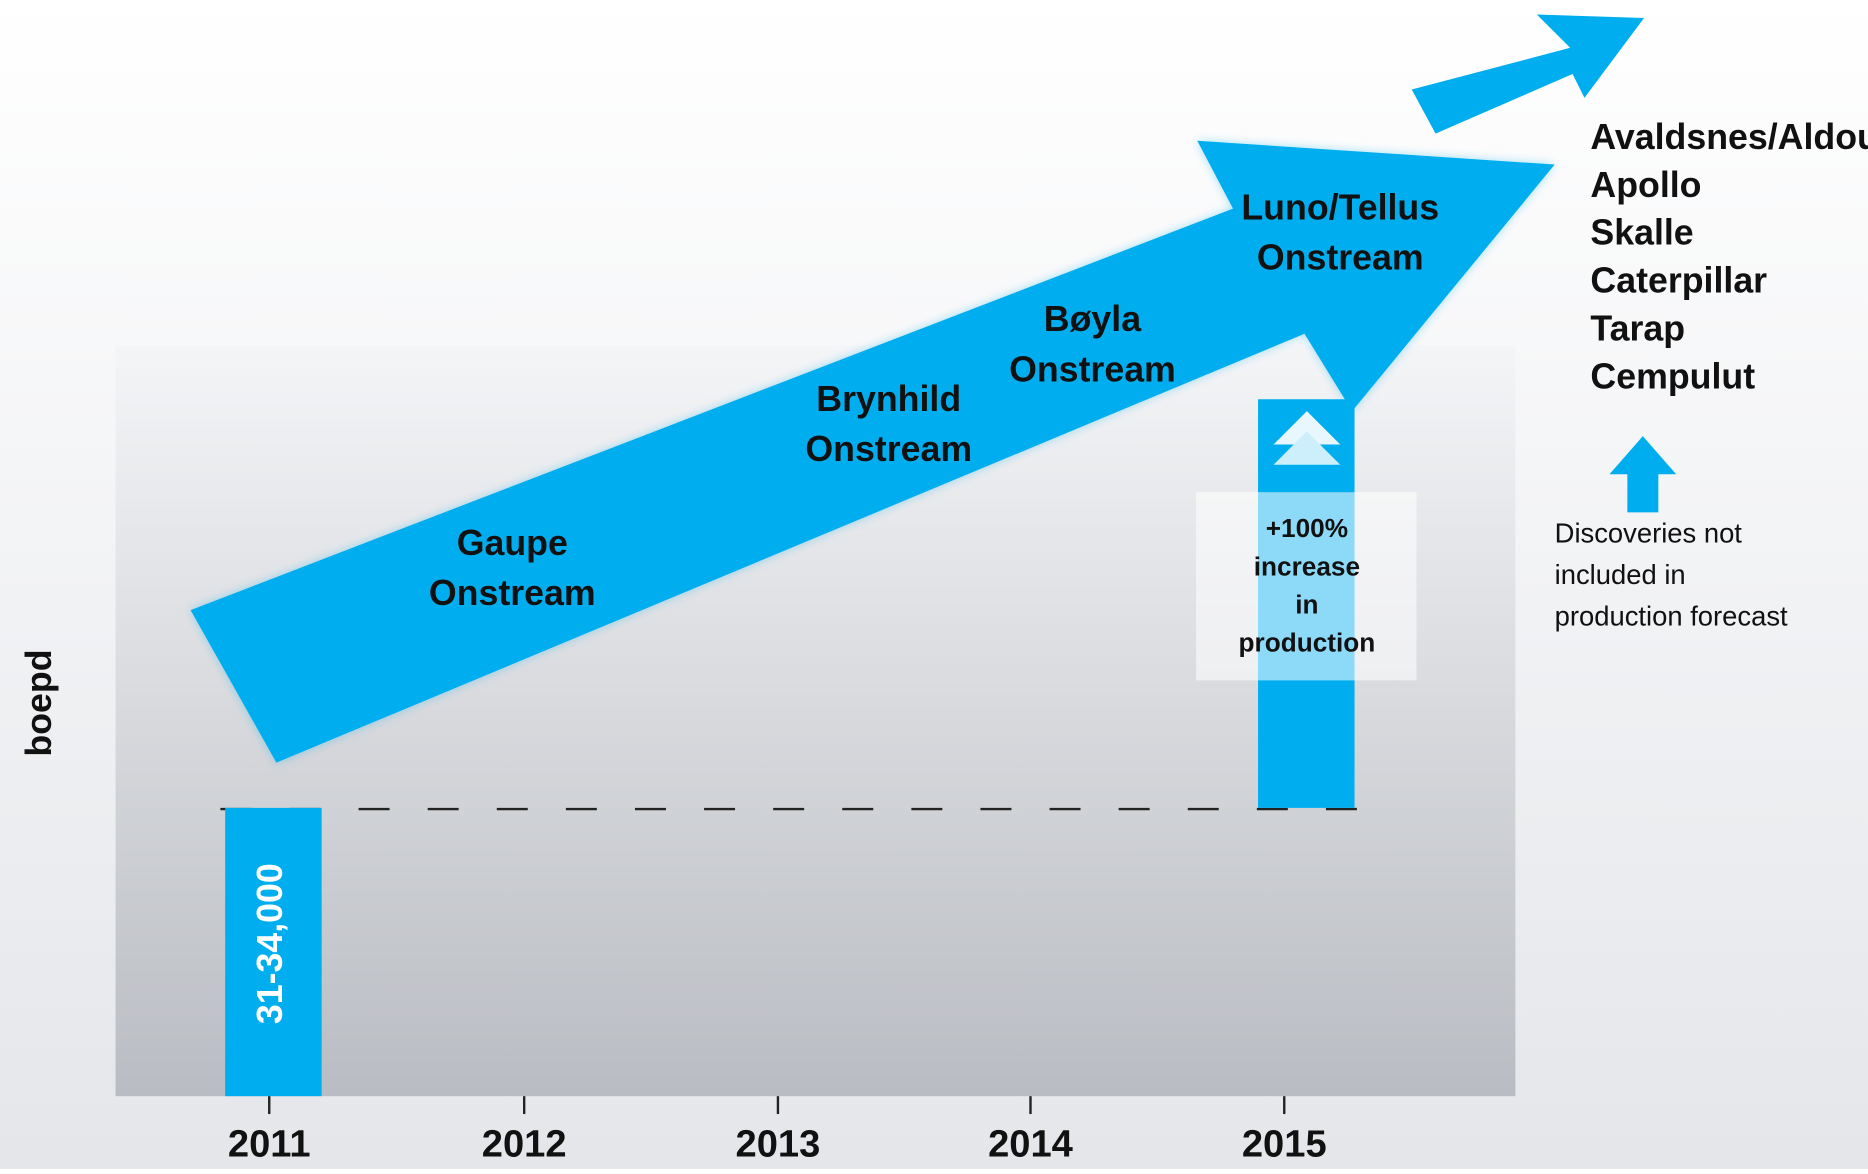  I want to click on x-tick-label: 2011, so click(269, 1143).